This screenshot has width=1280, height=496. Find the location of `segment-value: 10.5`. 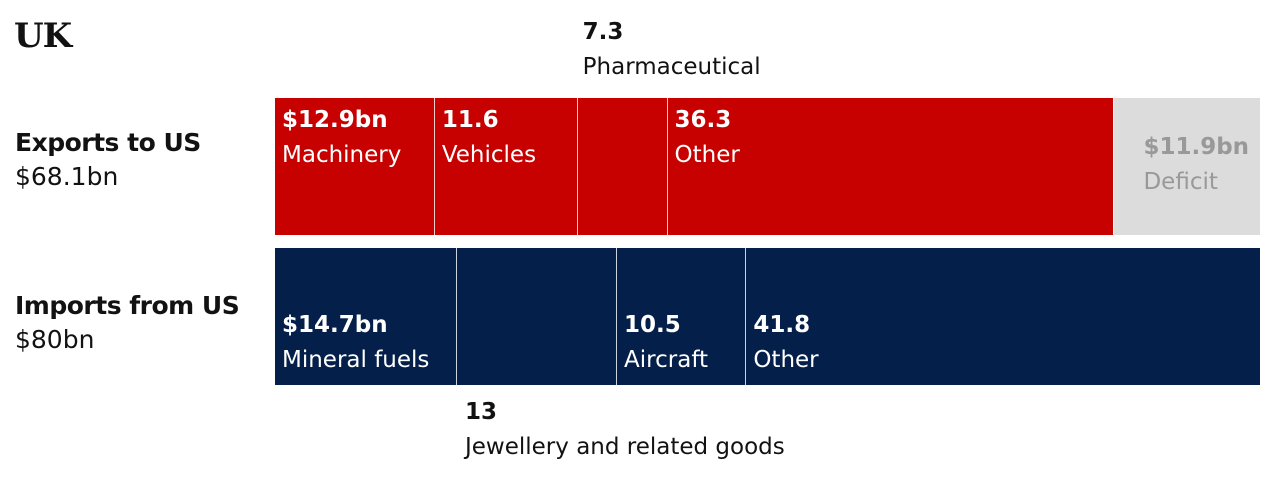

segment-value: 10.5 is located at coordinates (652, 325).